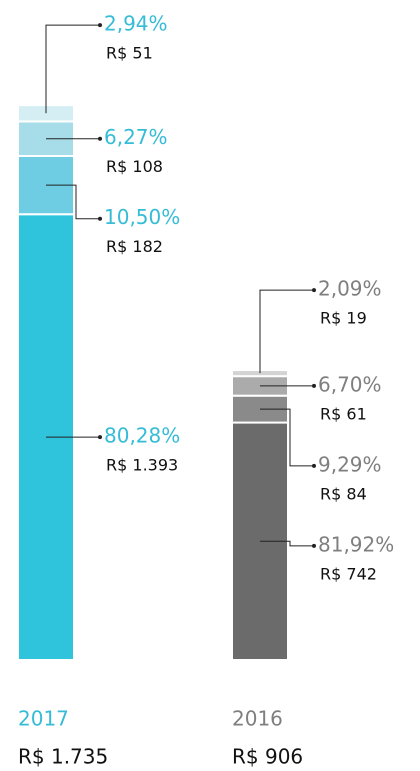 The image size is (420, 771). I want to click on share-label: 6,70%, so click(350, 384).